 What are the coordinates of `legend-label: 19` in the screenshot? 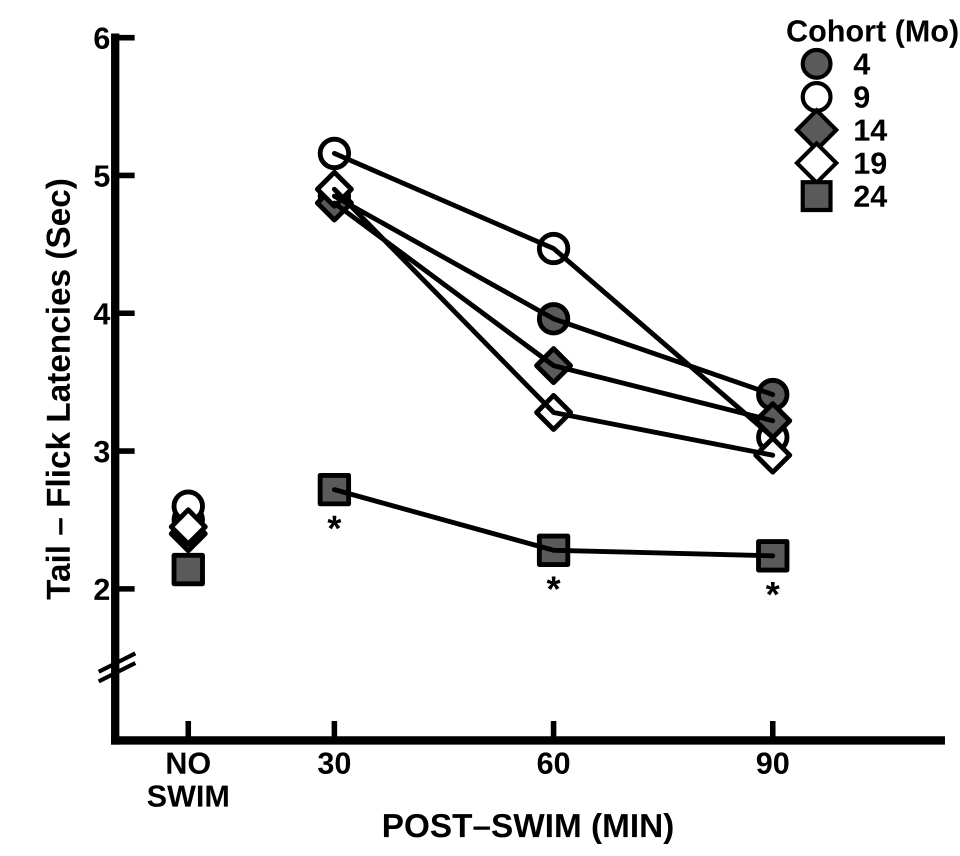 It's located at (870, 163).